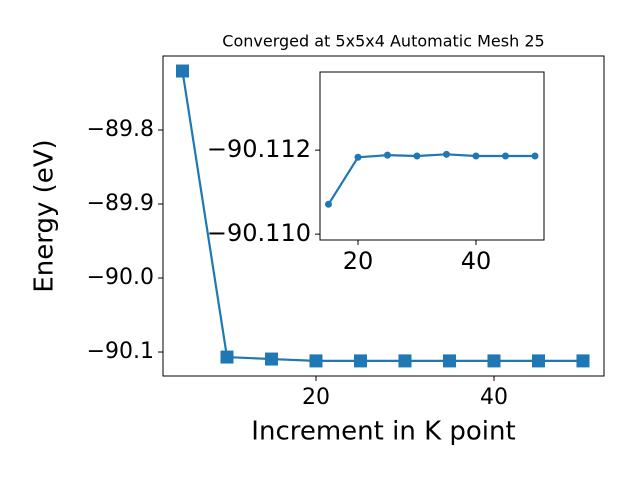 The height and width of the screenshot is (480, 640). Describe the element at coordinates (120, 203) in the screenshot. I see `y-tick-label: −89.9` at that location.